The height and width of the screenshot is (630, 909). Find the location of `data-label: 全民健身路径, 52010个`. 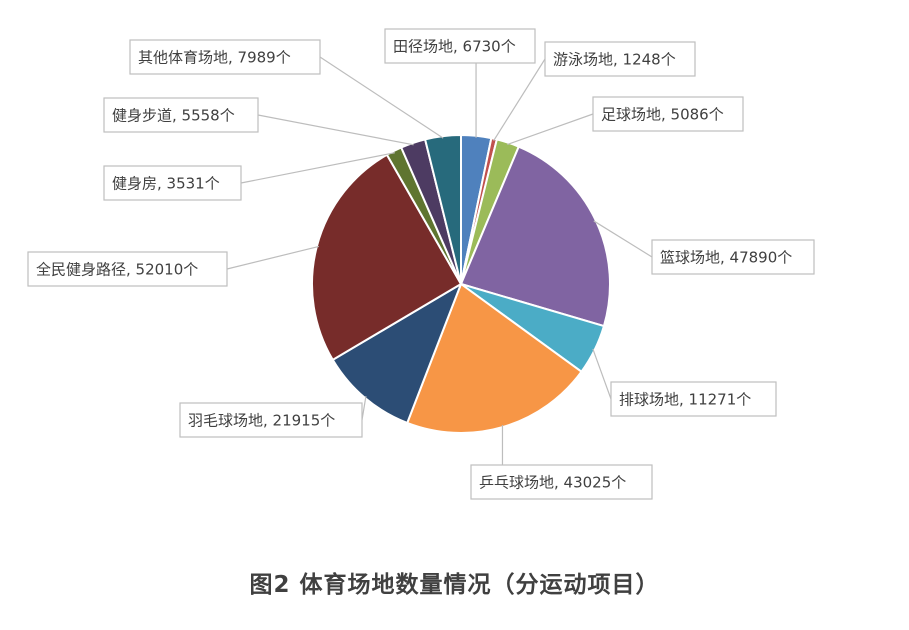

data-label: 全民健身路径, 52010个 is located at coordinates (127, 269).